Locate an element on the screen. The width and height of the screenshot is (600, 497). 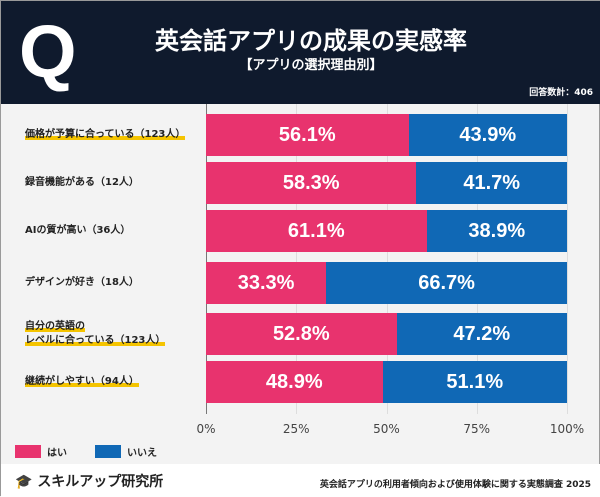
category-label-line: 価格が予算に合っている（123人） is located at coordinates (105, 134).